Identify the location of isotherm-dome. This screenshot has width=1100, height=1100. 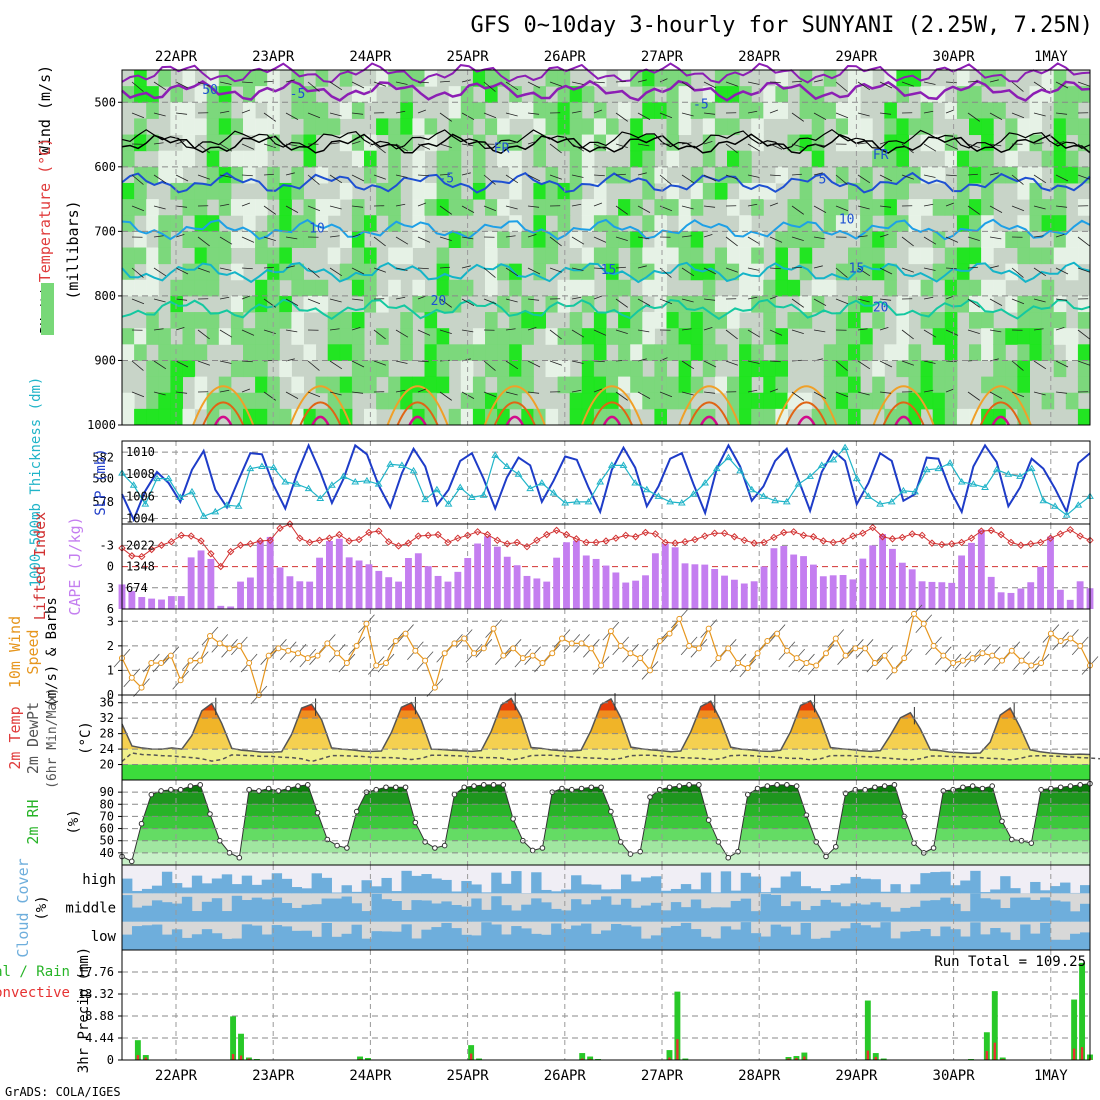
(320, 420).